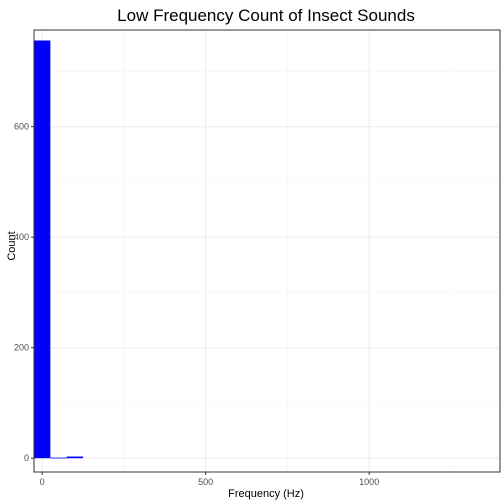 This screenshot has height=504, width=504. I want to click on y-tick-label: 200, so click(21, 348).